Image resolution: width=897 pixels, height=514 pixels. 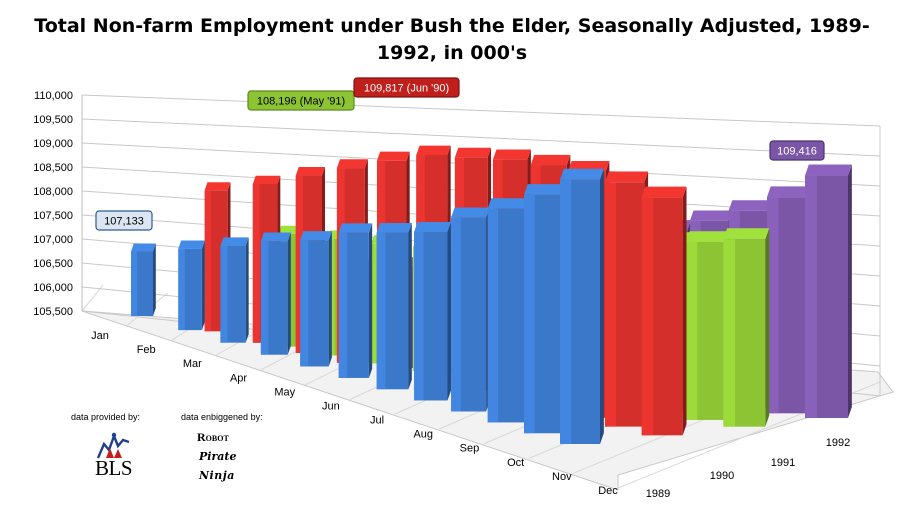 What do you see at coordinates (331, 406) in the screenshot?
I see `x-tick-label: Jun` at bounding box center [331, 406].